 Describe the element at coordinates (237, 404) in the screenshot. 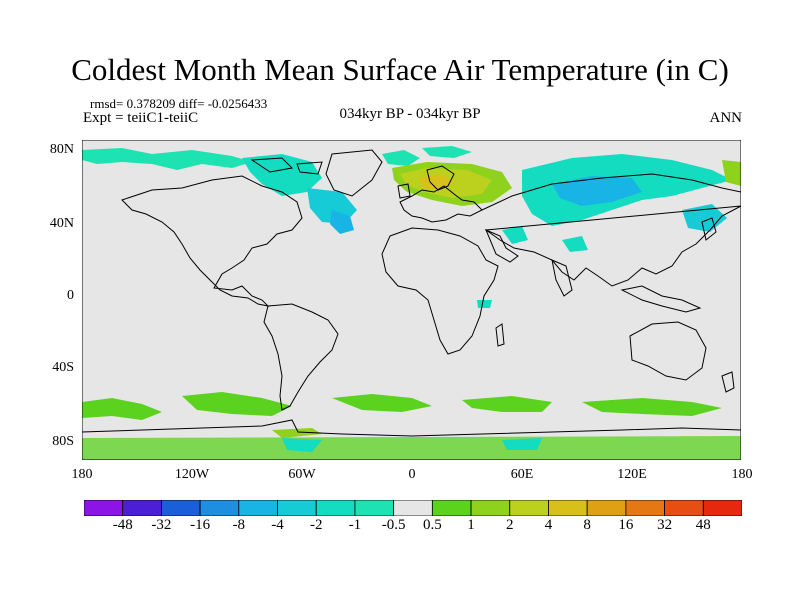

I see `anomaly-south-pacific-east` at that location.